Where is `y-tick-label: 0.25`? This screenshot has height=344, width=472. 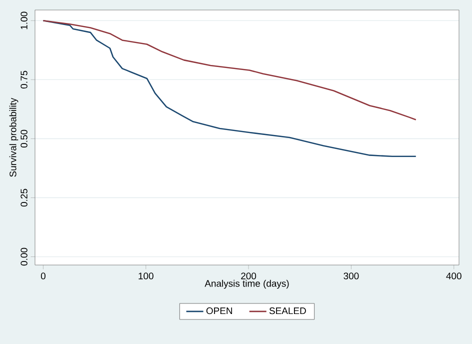
y-tick-label: 0.25 is located at coordinates (24, 197).